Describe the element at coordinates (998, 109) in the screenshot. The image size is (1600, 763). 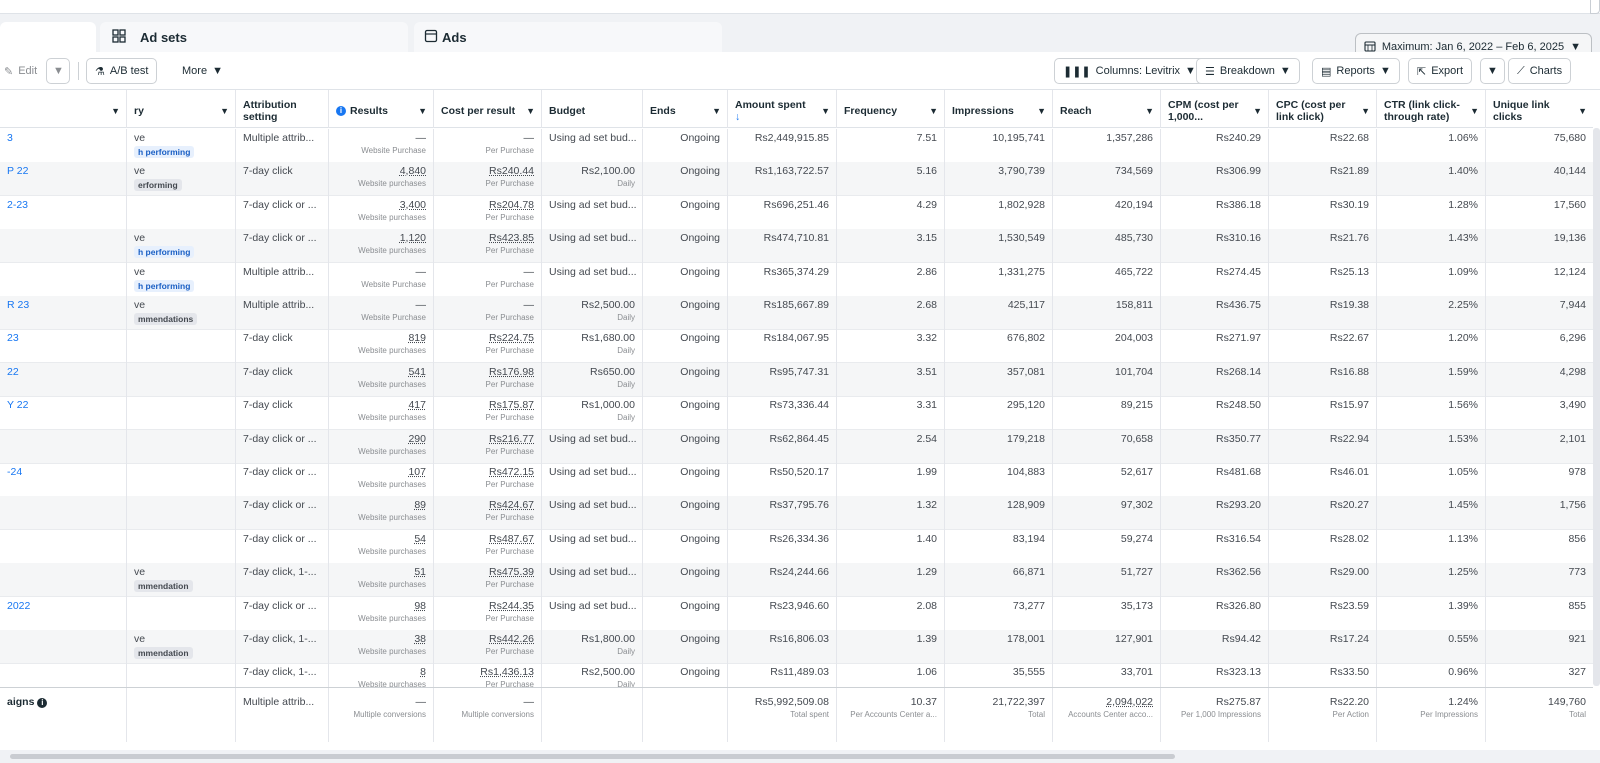
I see `col-header-impressions: Impressions ▼` at that location.